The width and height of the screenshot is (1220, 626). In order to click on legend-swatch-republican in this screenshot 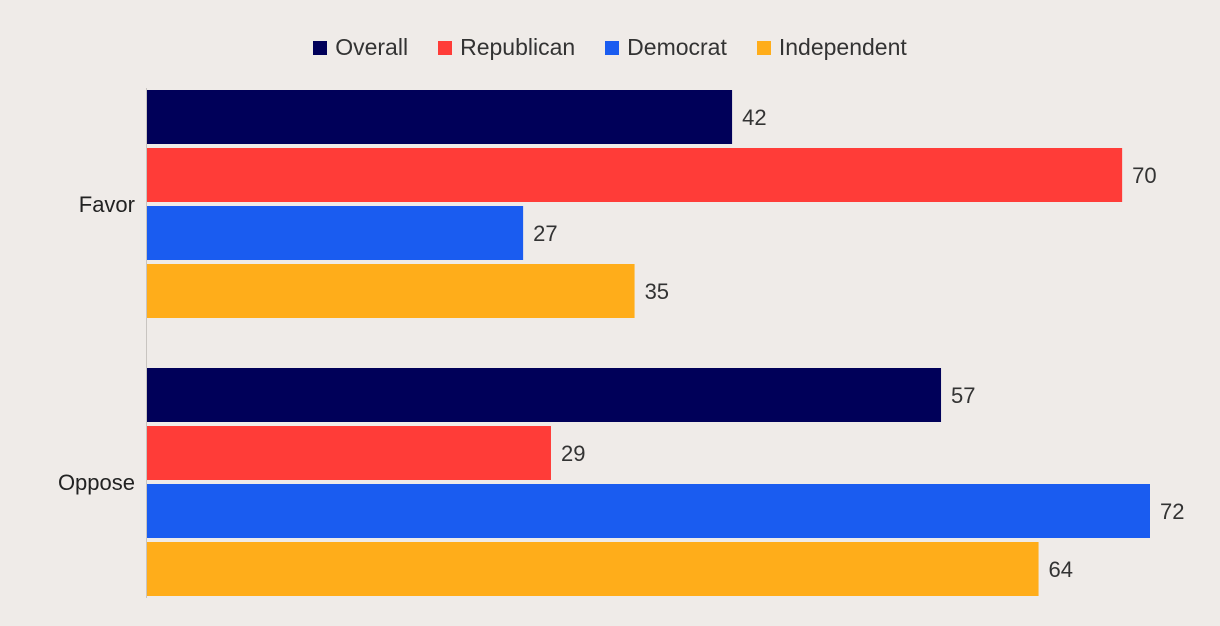, I will do `click(445, 47)`.